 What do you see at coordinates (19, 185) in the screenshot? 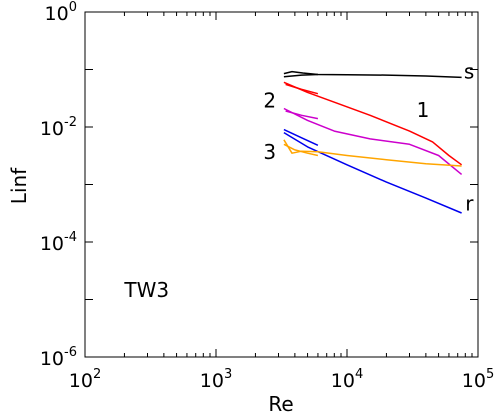
I see `y-axis-label: Linf` at bounding box center [19, 185].